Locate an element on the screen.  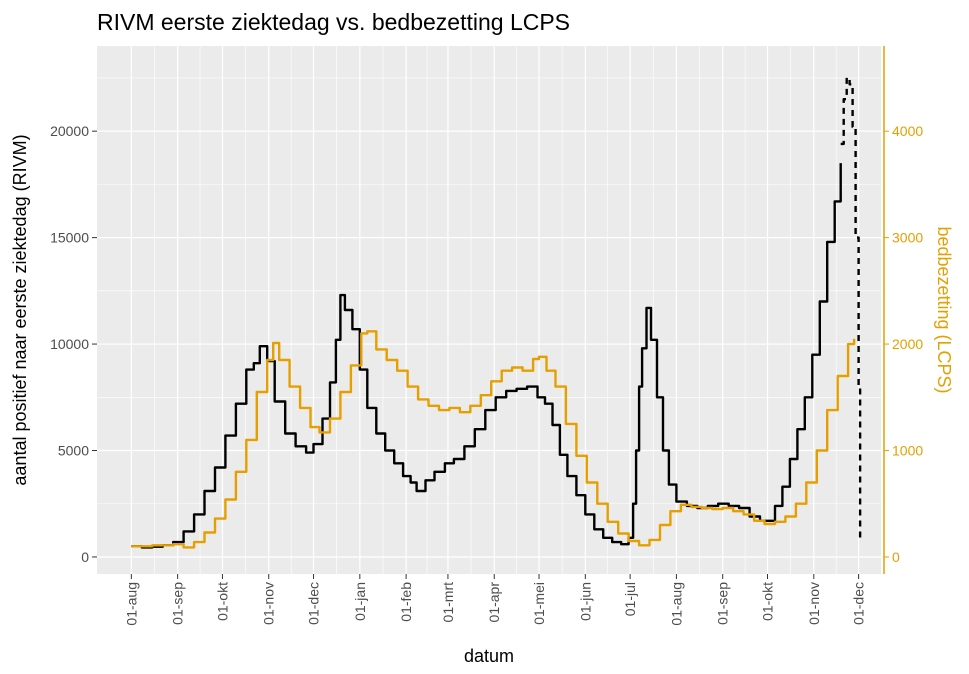
y-left-tick-label: 10000 is located at coordinates (69, 344).